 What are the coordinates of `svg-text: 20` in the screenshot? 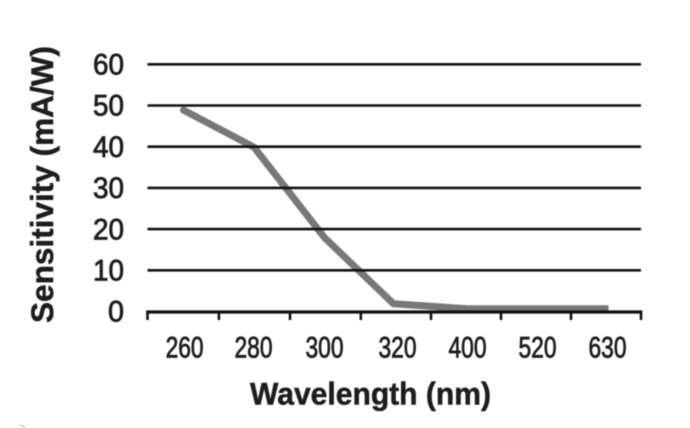 It's located at (108, 229).